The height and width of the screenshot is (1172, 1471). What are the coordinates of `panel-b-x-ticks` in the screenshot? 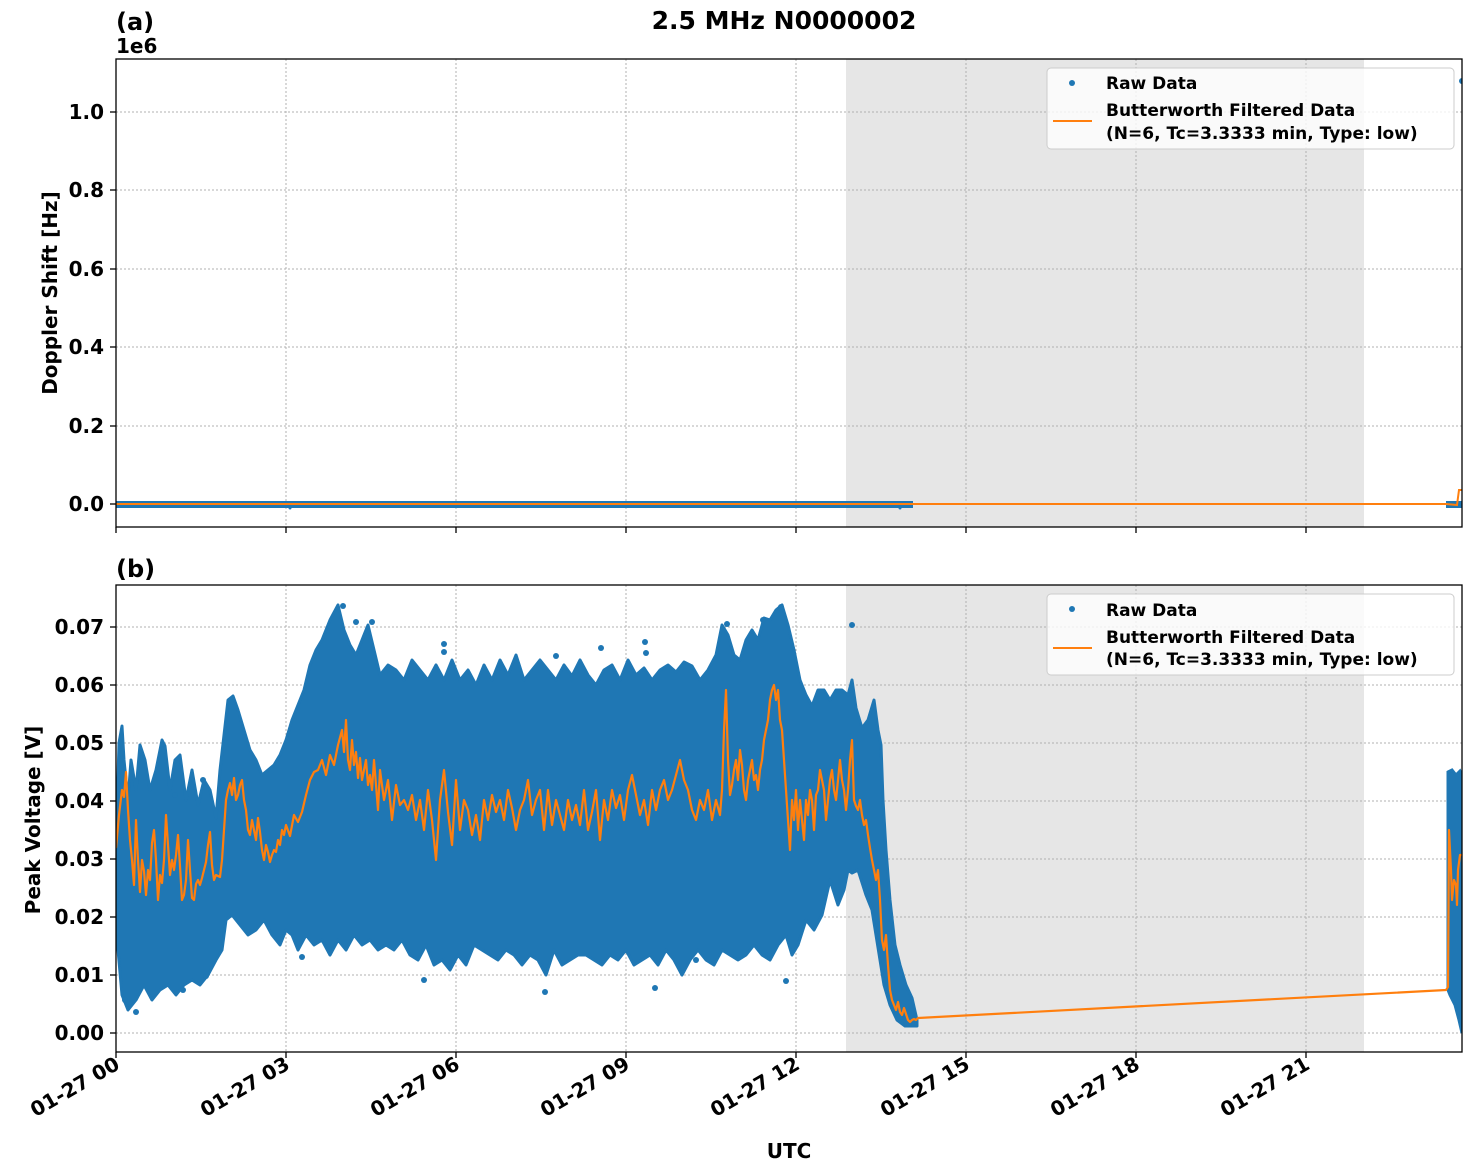 It's located at (711, 1055).